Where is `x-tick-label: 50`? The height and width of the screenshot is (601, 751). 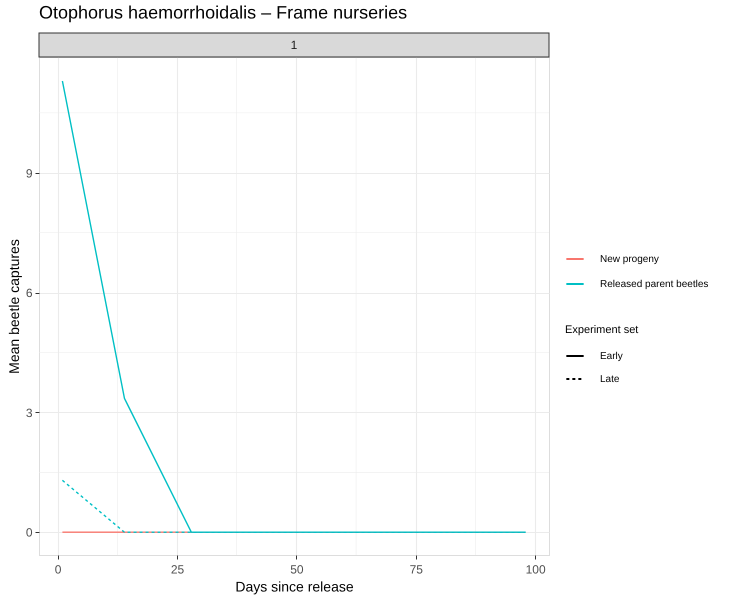 x-tick-label: 50 is located at coordinates (297, 569).